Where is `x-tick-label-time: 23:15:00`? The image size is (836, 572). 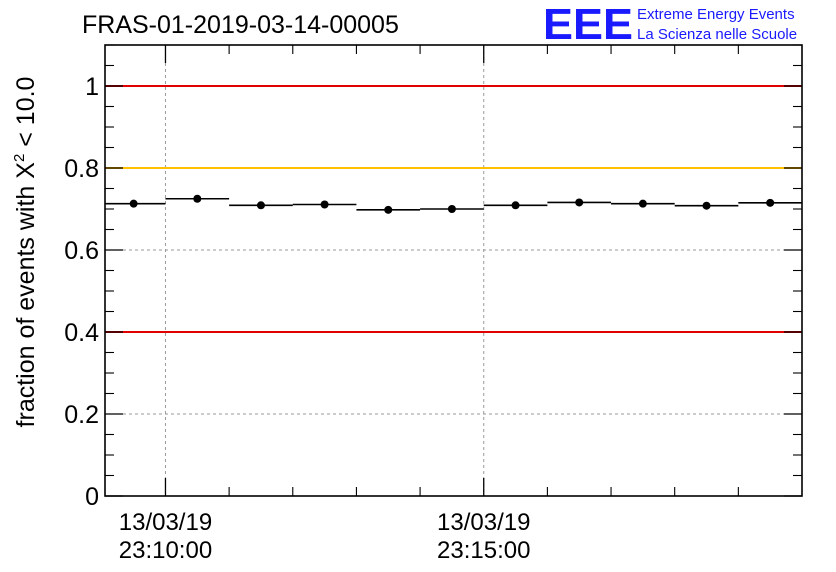 x-tick-label-time: 23:15:00 is located at coordinates (483, 550).